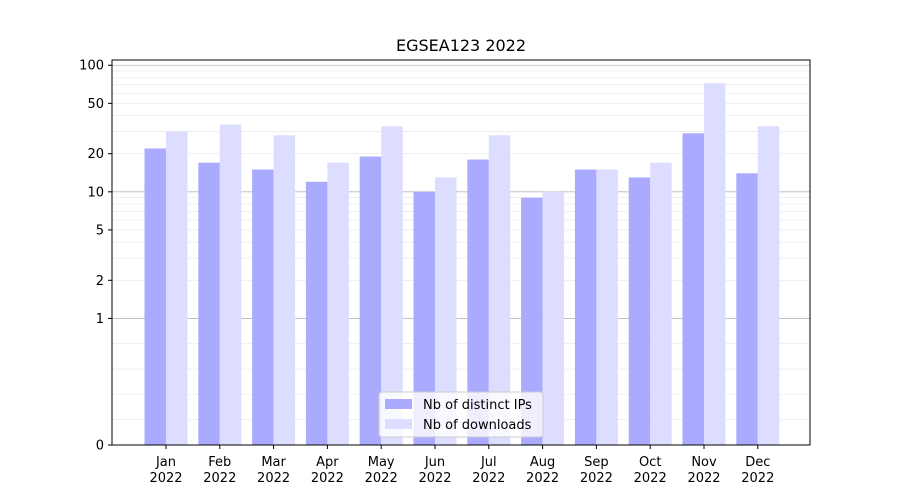  I want to click on y-tick-label: 100, so click(91, 66).